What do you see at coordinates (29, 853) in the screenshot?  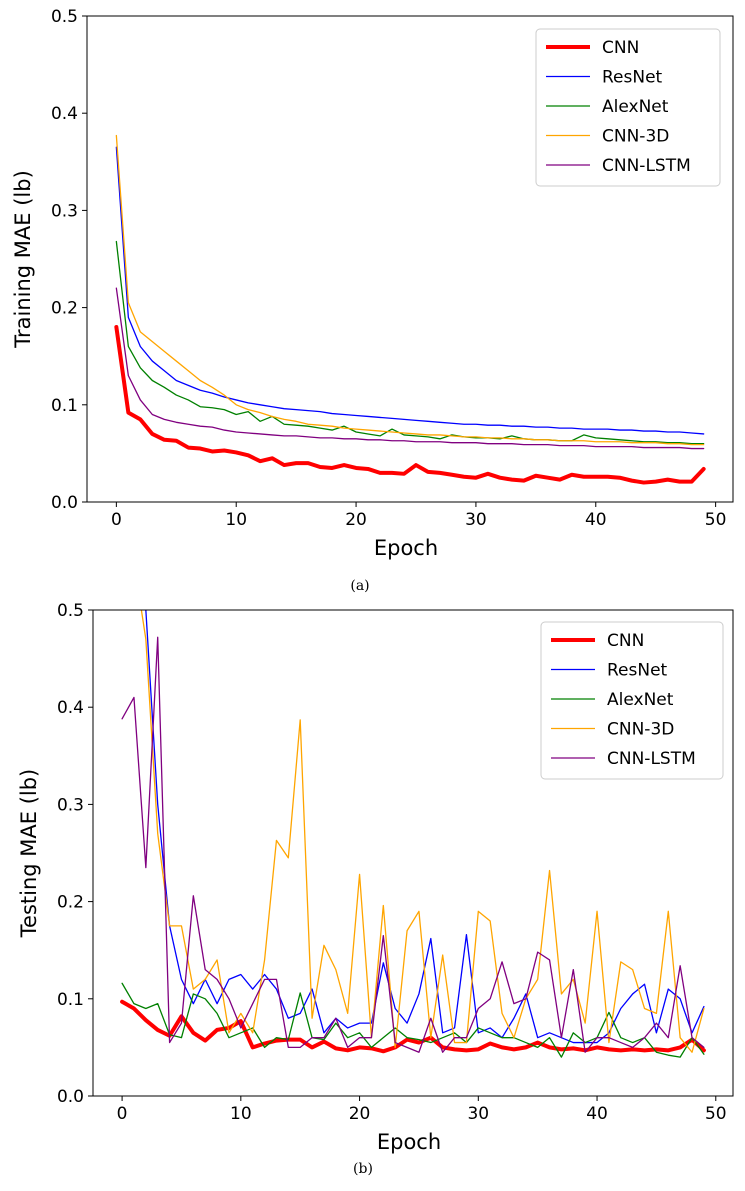 I see `y-axis-label: Testing MAE (lb)` at bounding box center [29, 853].